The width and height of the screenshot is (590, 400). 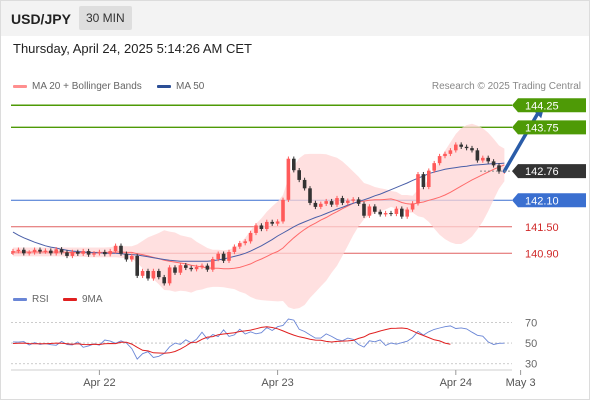 What do you see at coordinates (132, 48) in the screenshot?
I see `timestamp: Thursday, April 24, 2025 5:14:26 AM CET` at bounding box center [132, 48].